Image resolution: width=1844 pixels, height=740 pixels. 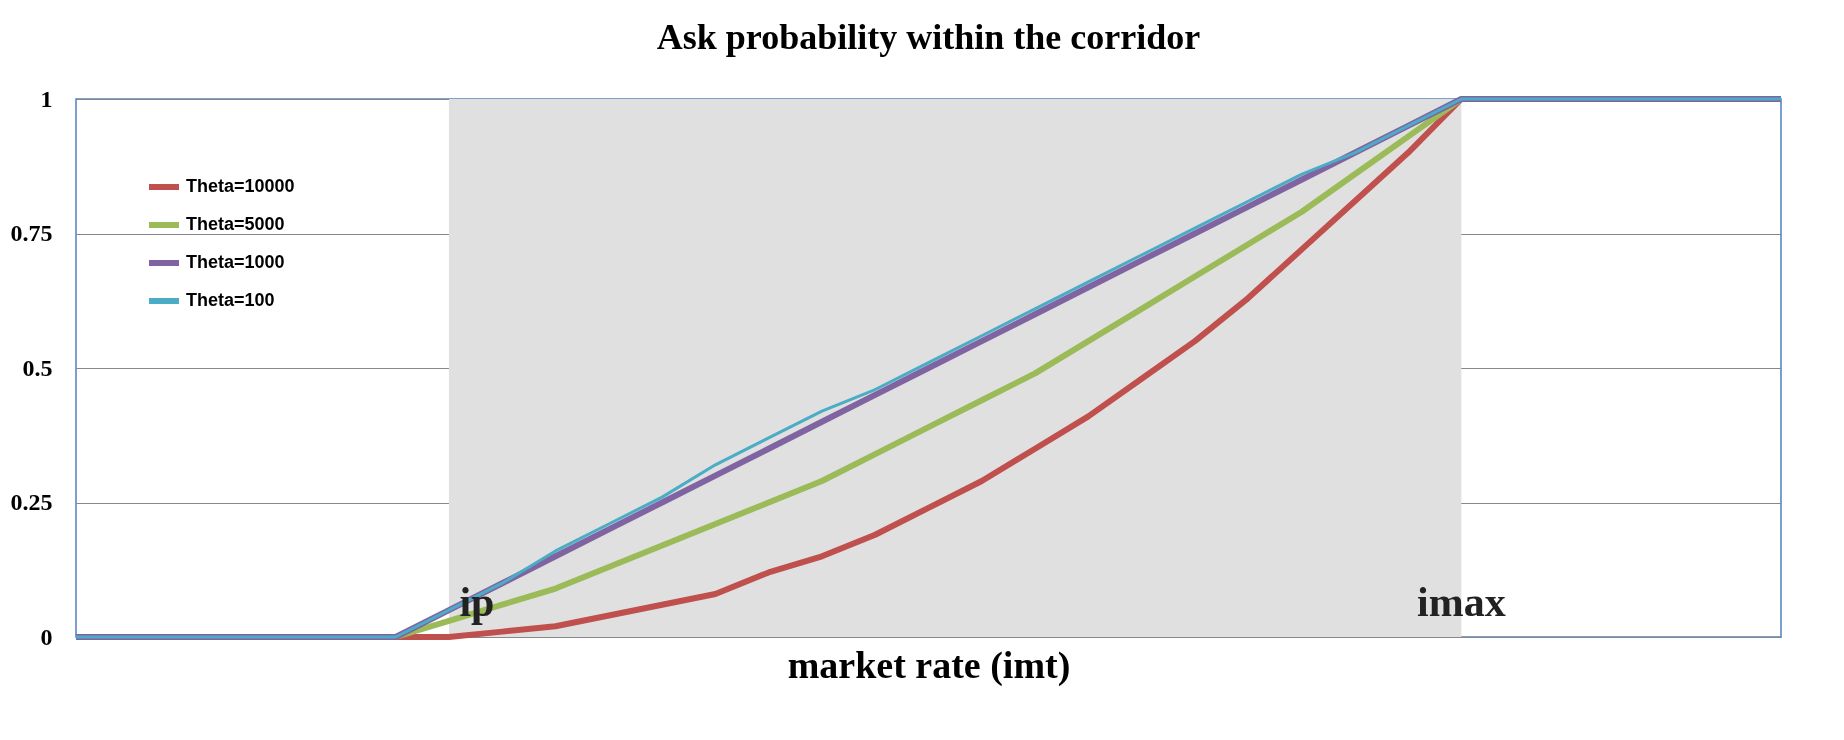 What do you see at coordinates (31, 502) in the screenshot?
I see `y-tick-label: 0.25` at bounding box center [31, 502].